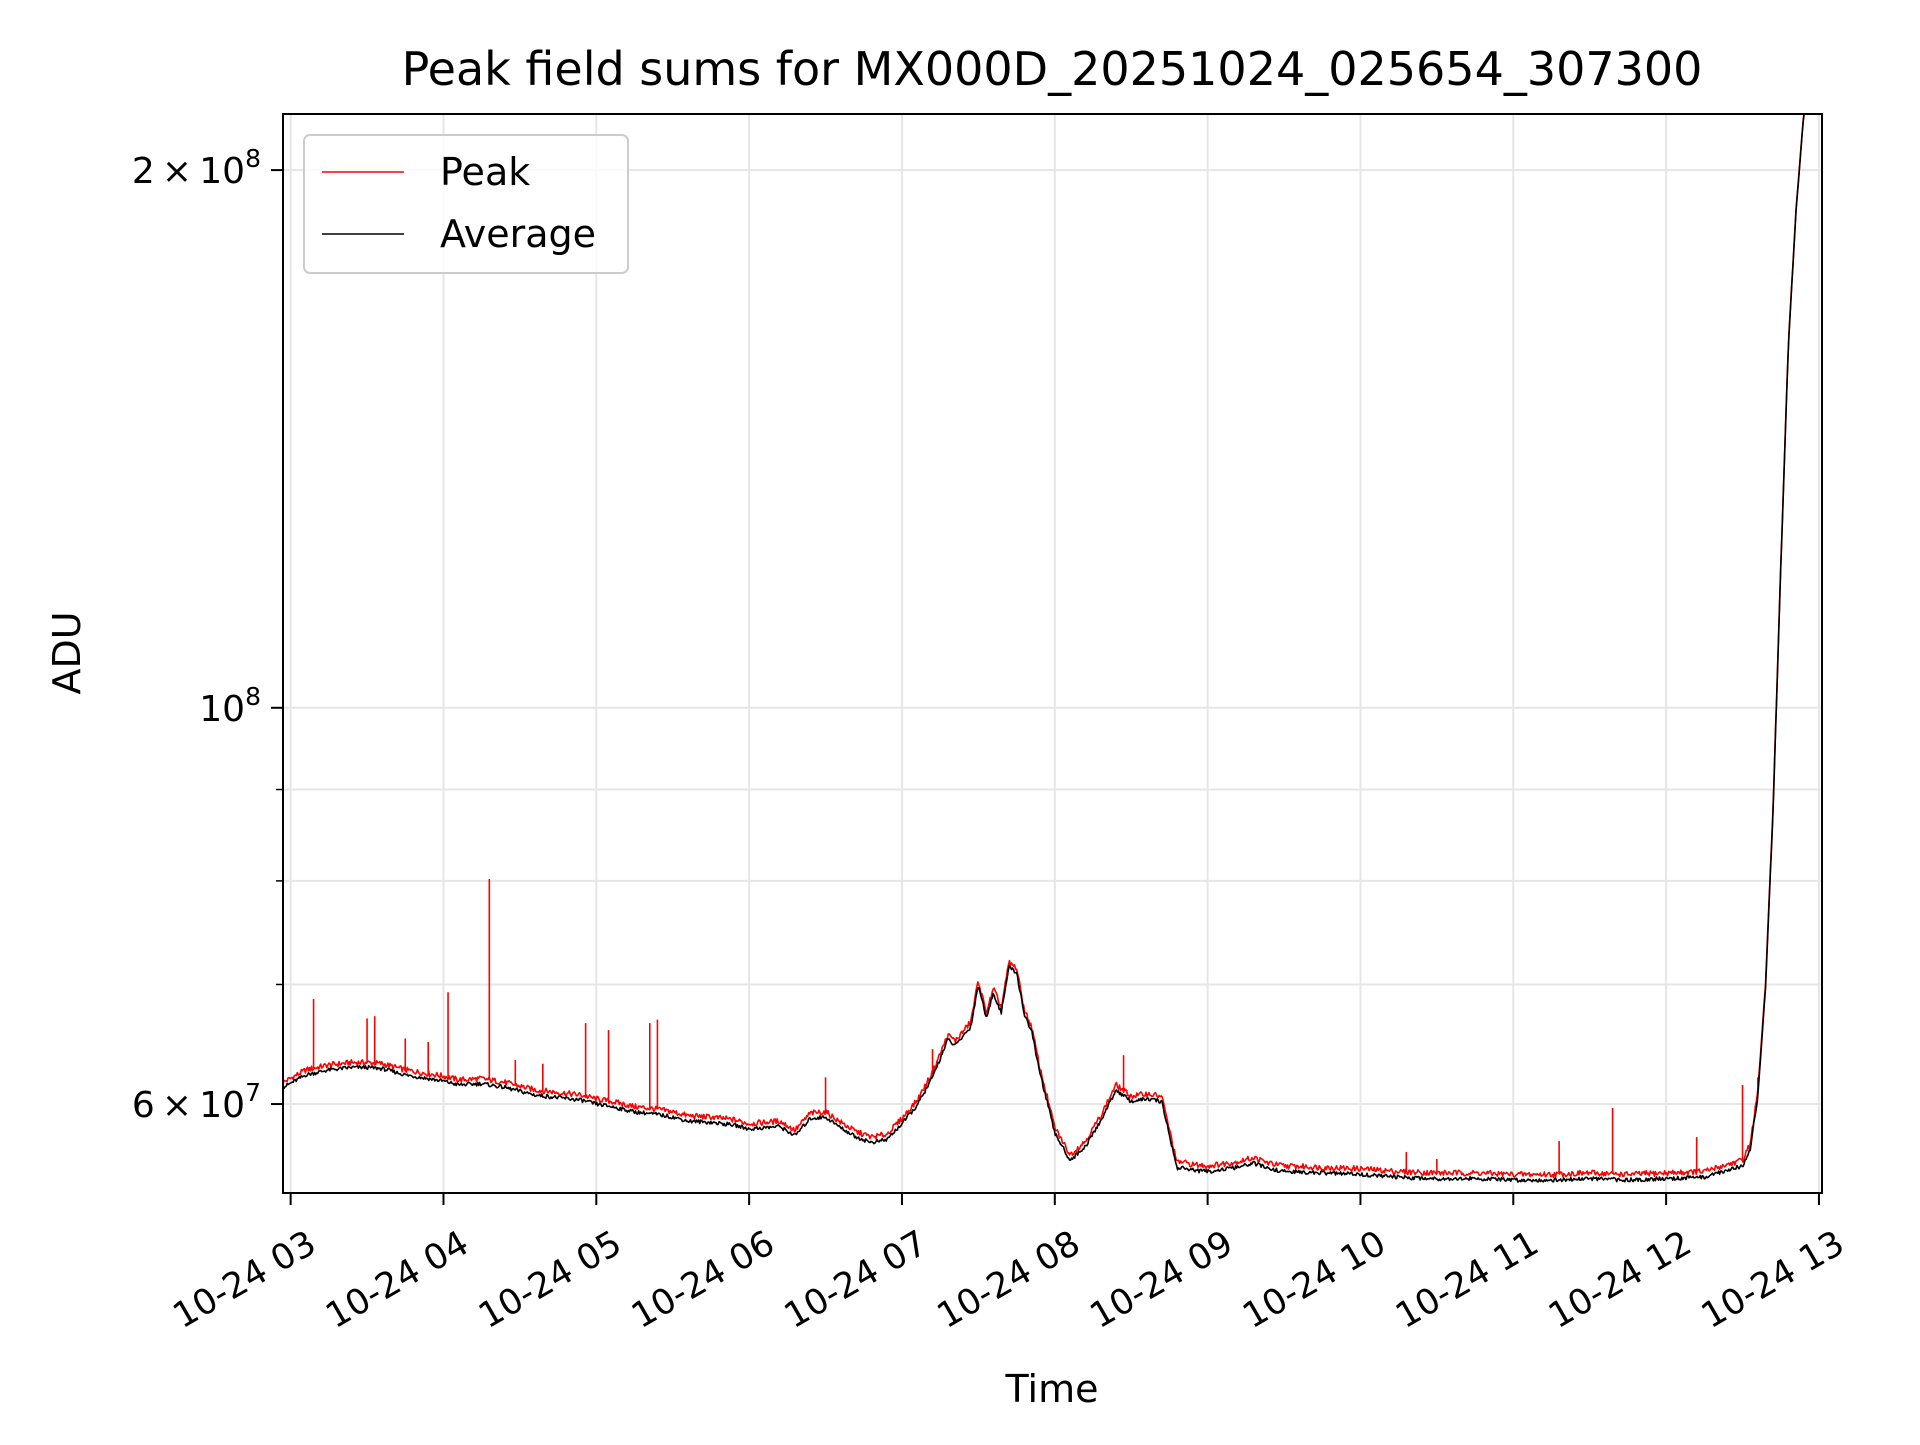 The height and width of the screenshot is (1445, 1920). I want to click on y-tick-label: 2 × 10⁸, so click(196, 168).